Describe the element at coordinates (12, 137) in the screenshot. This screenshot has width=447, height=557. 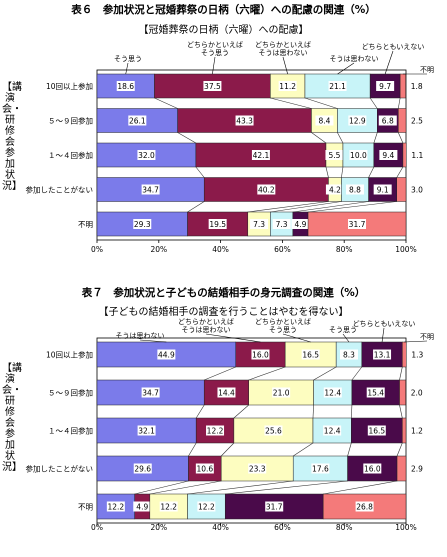
I see `chart6-ylabel: 【講演会・研修会参加状況】` at that location.